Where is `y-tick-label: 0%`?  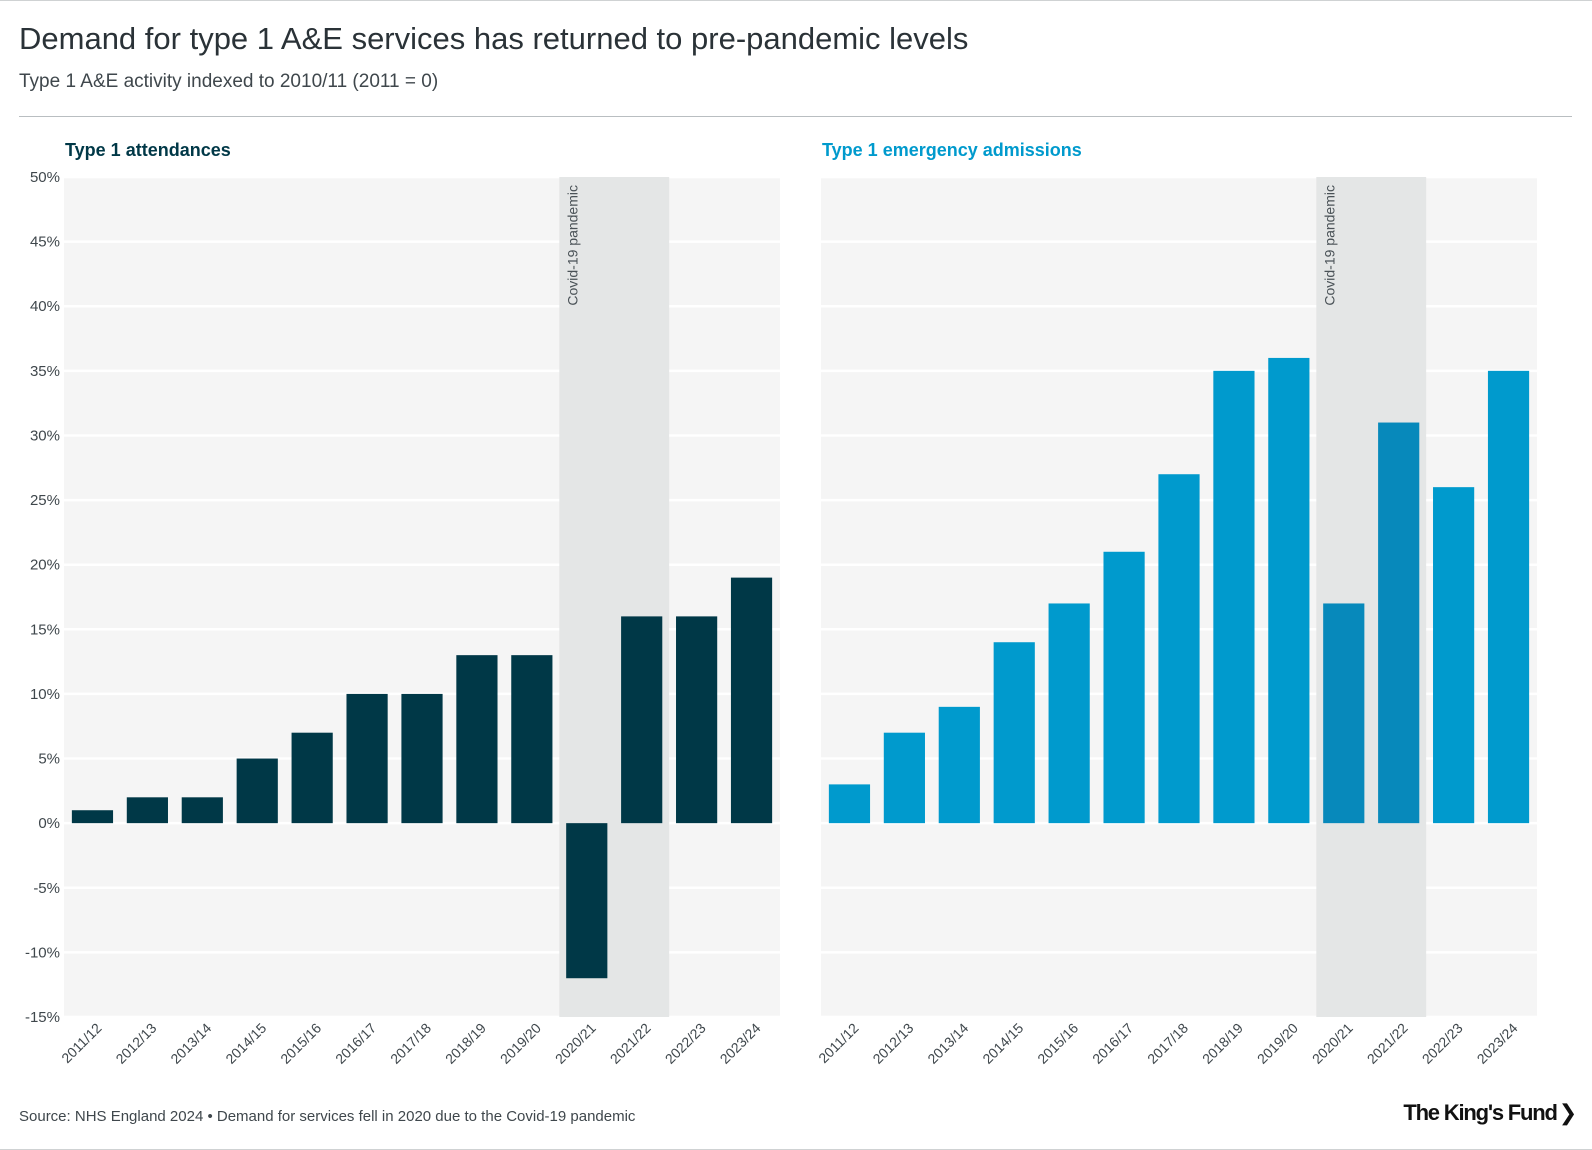 y-tick-label: 0% is located at coordinates (49, 823).